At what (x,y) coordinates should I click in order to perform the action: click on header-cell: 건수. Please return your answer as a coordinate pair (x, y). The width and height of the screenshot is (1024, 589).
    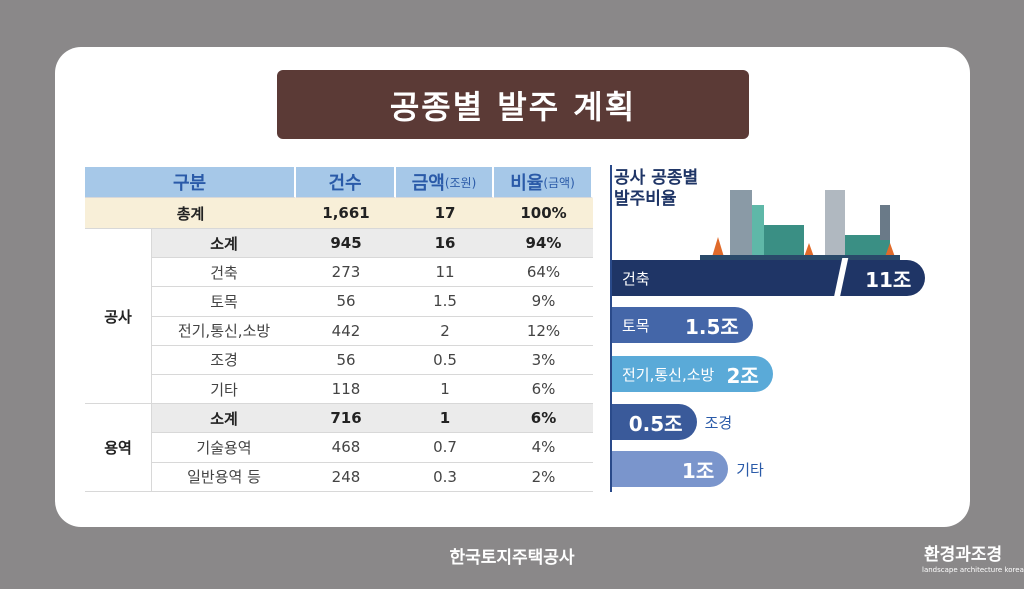
    Looking at the image, I should click on (346, 182).